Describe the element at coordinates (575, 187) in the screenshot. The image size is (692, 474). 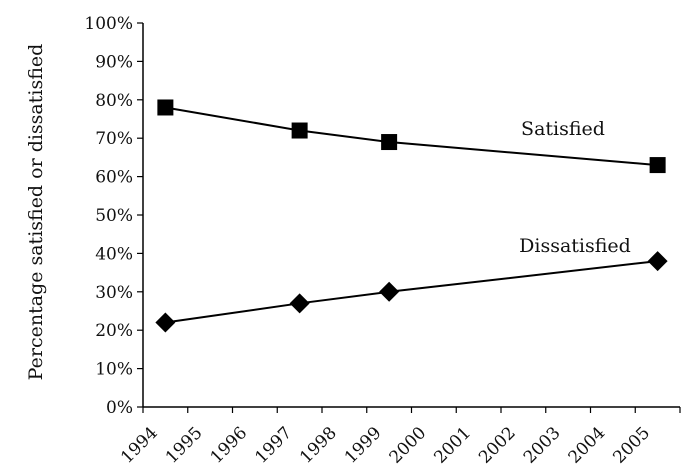
I see `series-labels: Satisfied Dissatisfied` at that location.